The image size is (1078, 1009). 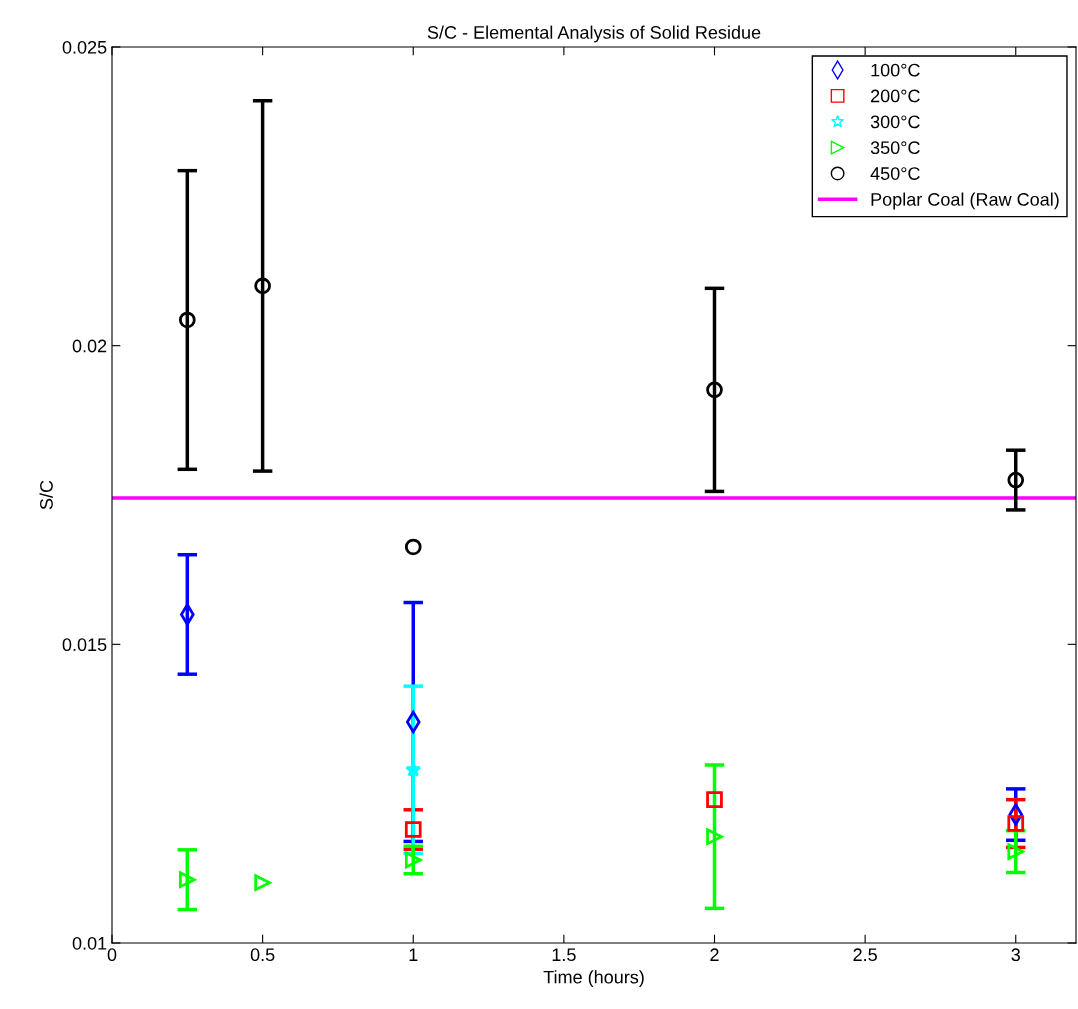 I want to click on x-tick-label: 1.5, so click(x=564, y=955).